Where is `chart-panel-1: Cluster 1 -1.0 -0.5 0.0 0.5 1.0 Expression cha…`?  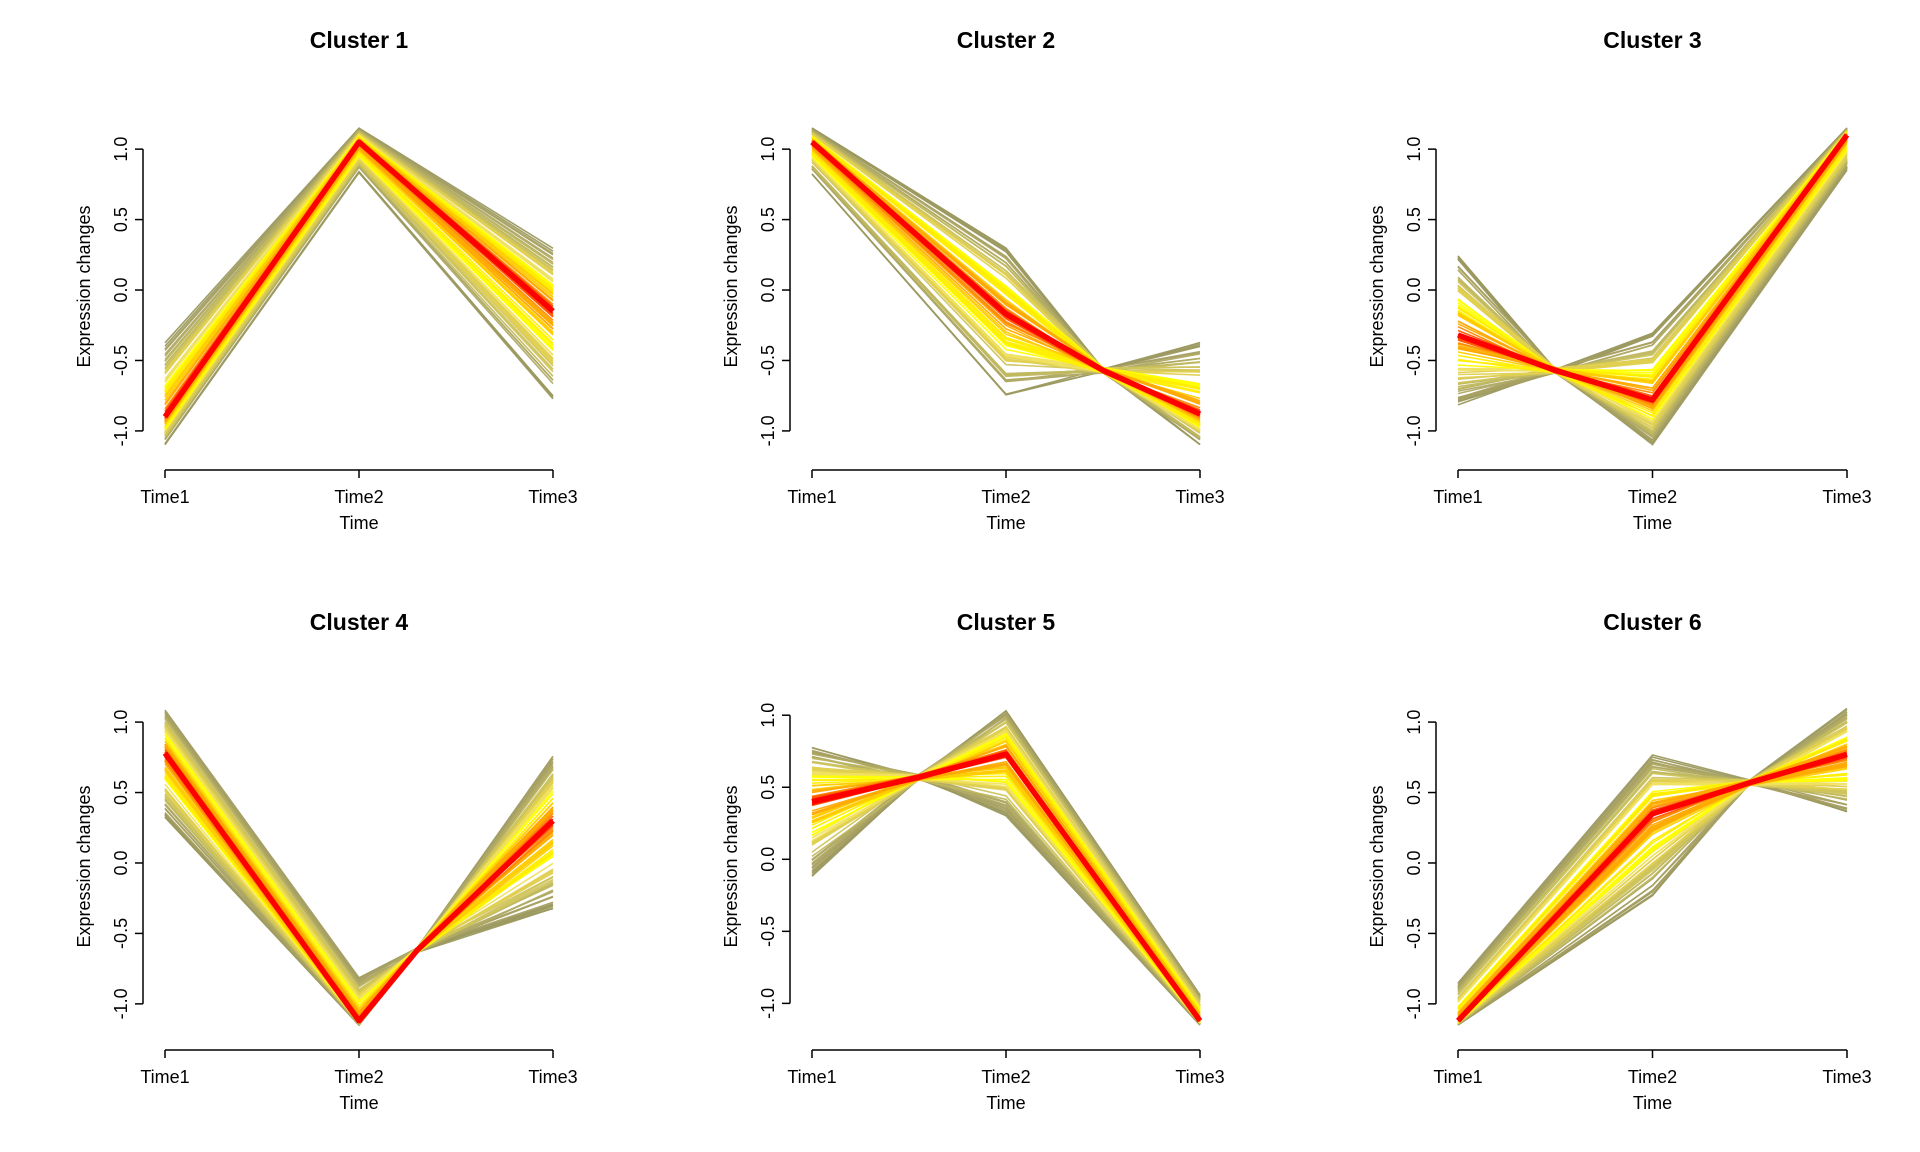 chart-panel-1: Cluster 1 -1.0 -0.5 0.0 0.5 1.0 Expression cha… is located at coordinates (326, 280).